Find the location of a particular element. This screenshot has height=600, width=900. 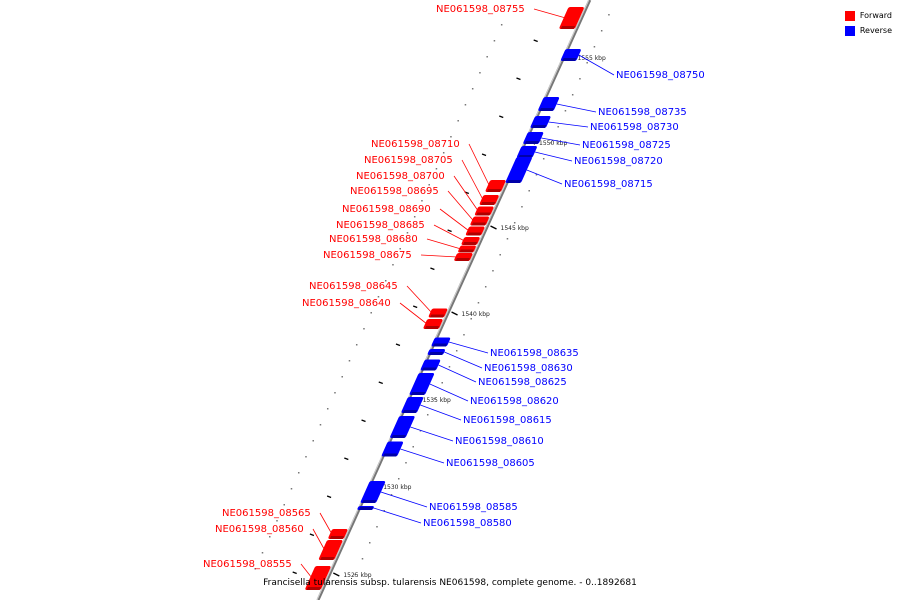

gene-label: NE061598_08690 is located at coordinates (386, 209).